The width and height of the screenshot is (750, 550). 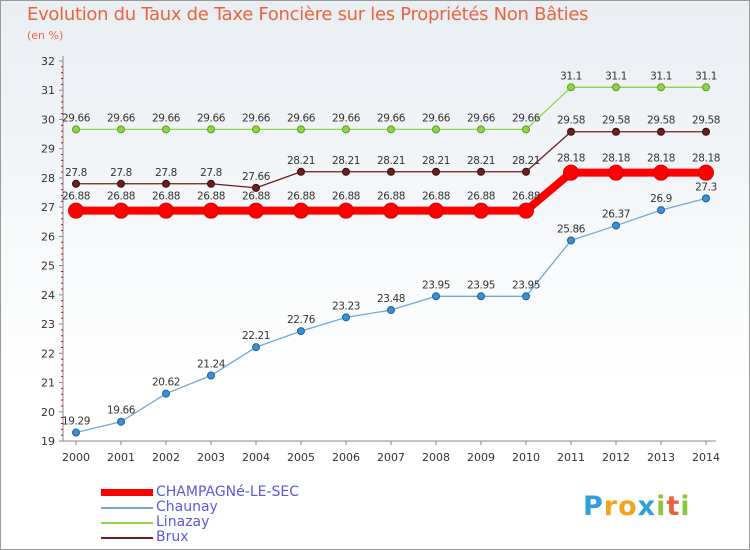 I want to click on data-label-chaunay: 23.23, so click(x=346, y=306).